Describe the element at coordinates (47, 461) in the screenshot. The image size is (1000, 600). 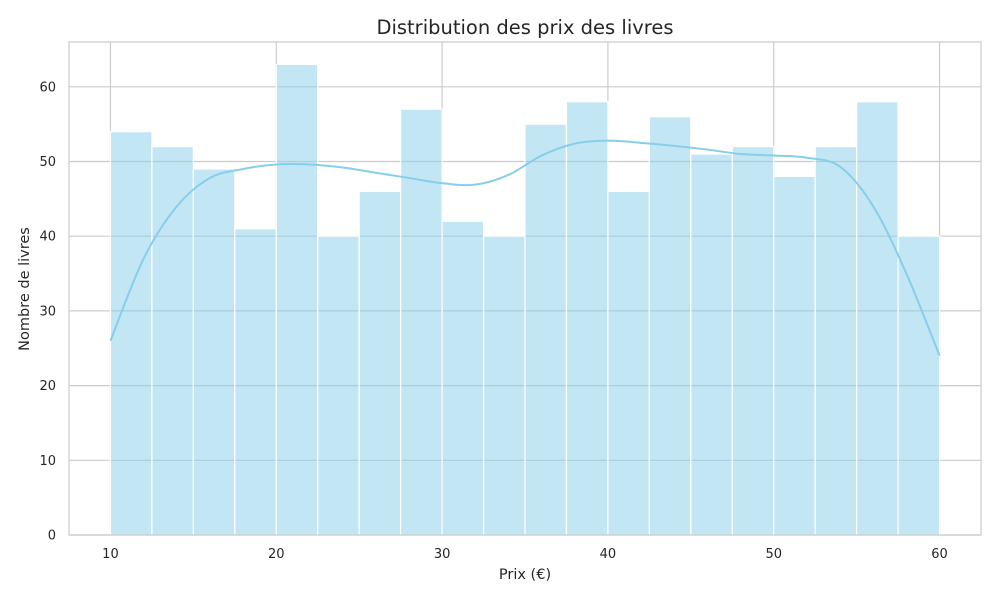
I see `y-tick-label: 10` at that location.